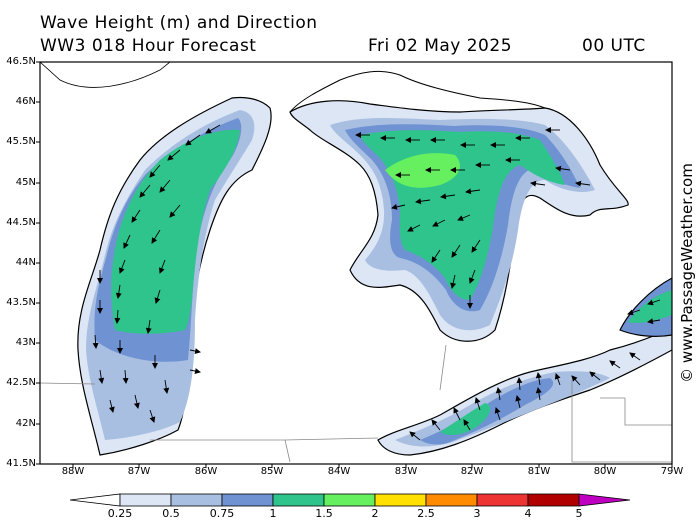  Describe the element at coordinates (406, 471) in the screenshot. I see `lon-label: 83W` at that location.